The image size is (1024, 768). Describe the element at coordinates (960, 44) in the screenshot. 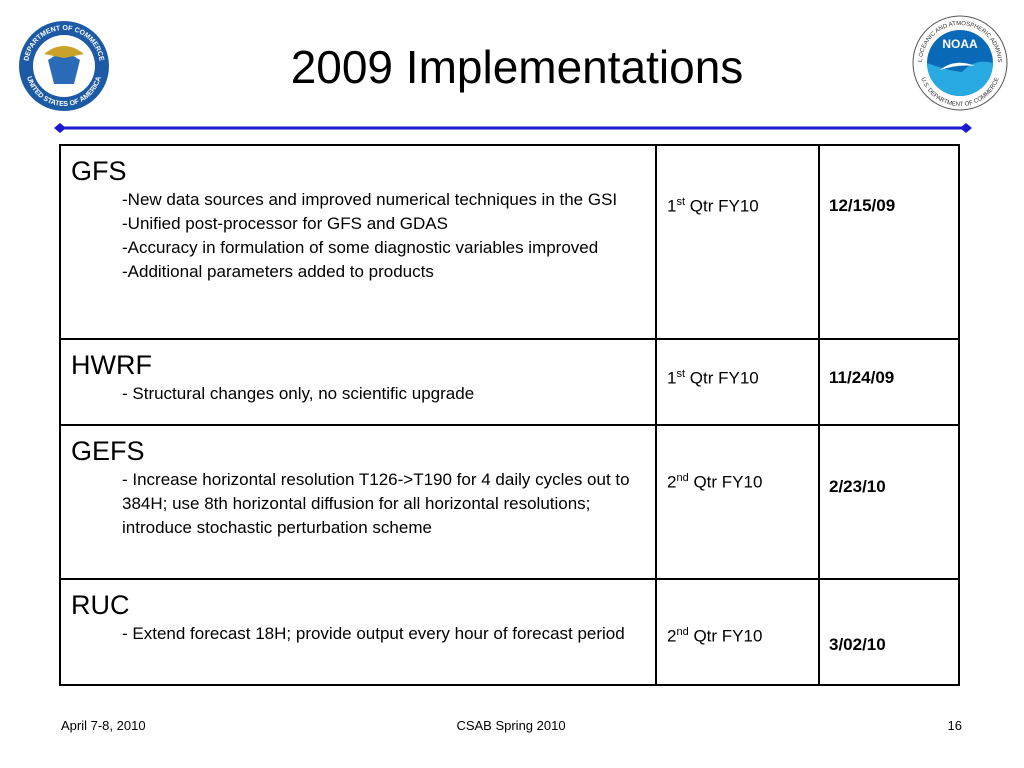

I see `logo-text: NOAA` at that location.